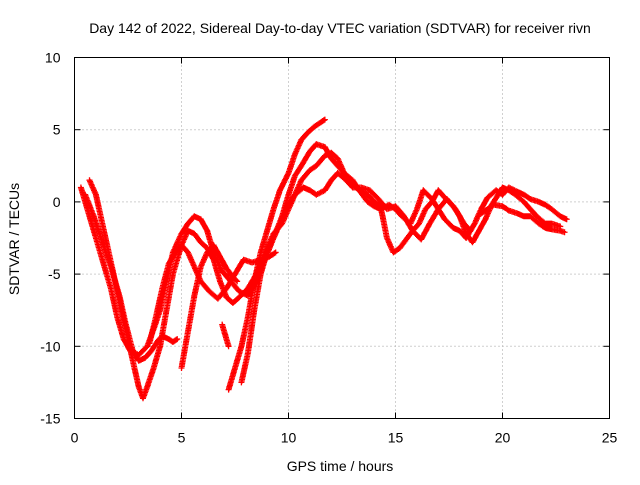  What do you see at coordinates (503, 438) in the screenshot?
I see `x-tick-label: 20` at bounding box center [503, 438].